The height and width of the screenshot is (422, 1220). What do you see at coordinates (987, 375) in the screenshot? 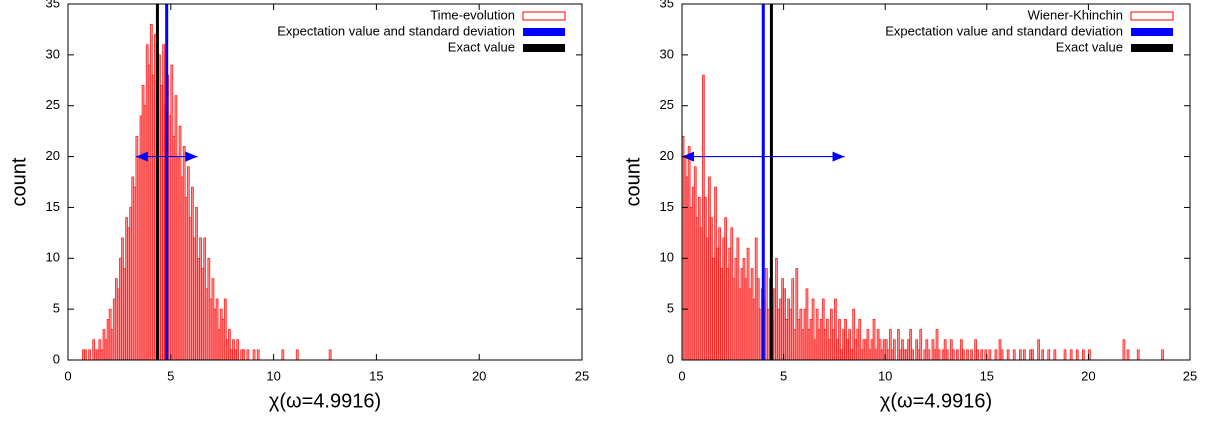
I see `x-tick-label: 15` at bounding box center [987, 375].